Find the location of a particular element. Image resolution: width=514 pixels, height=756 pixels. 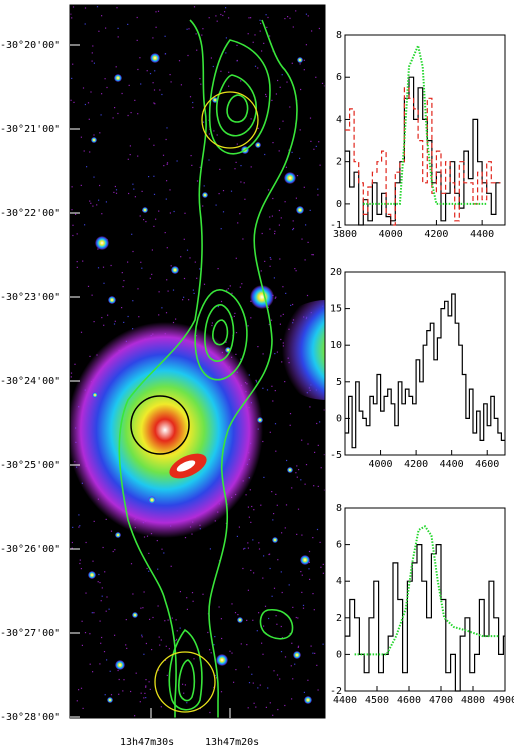

dec-label: -30°22'00" is located at coordinates (30, 213).